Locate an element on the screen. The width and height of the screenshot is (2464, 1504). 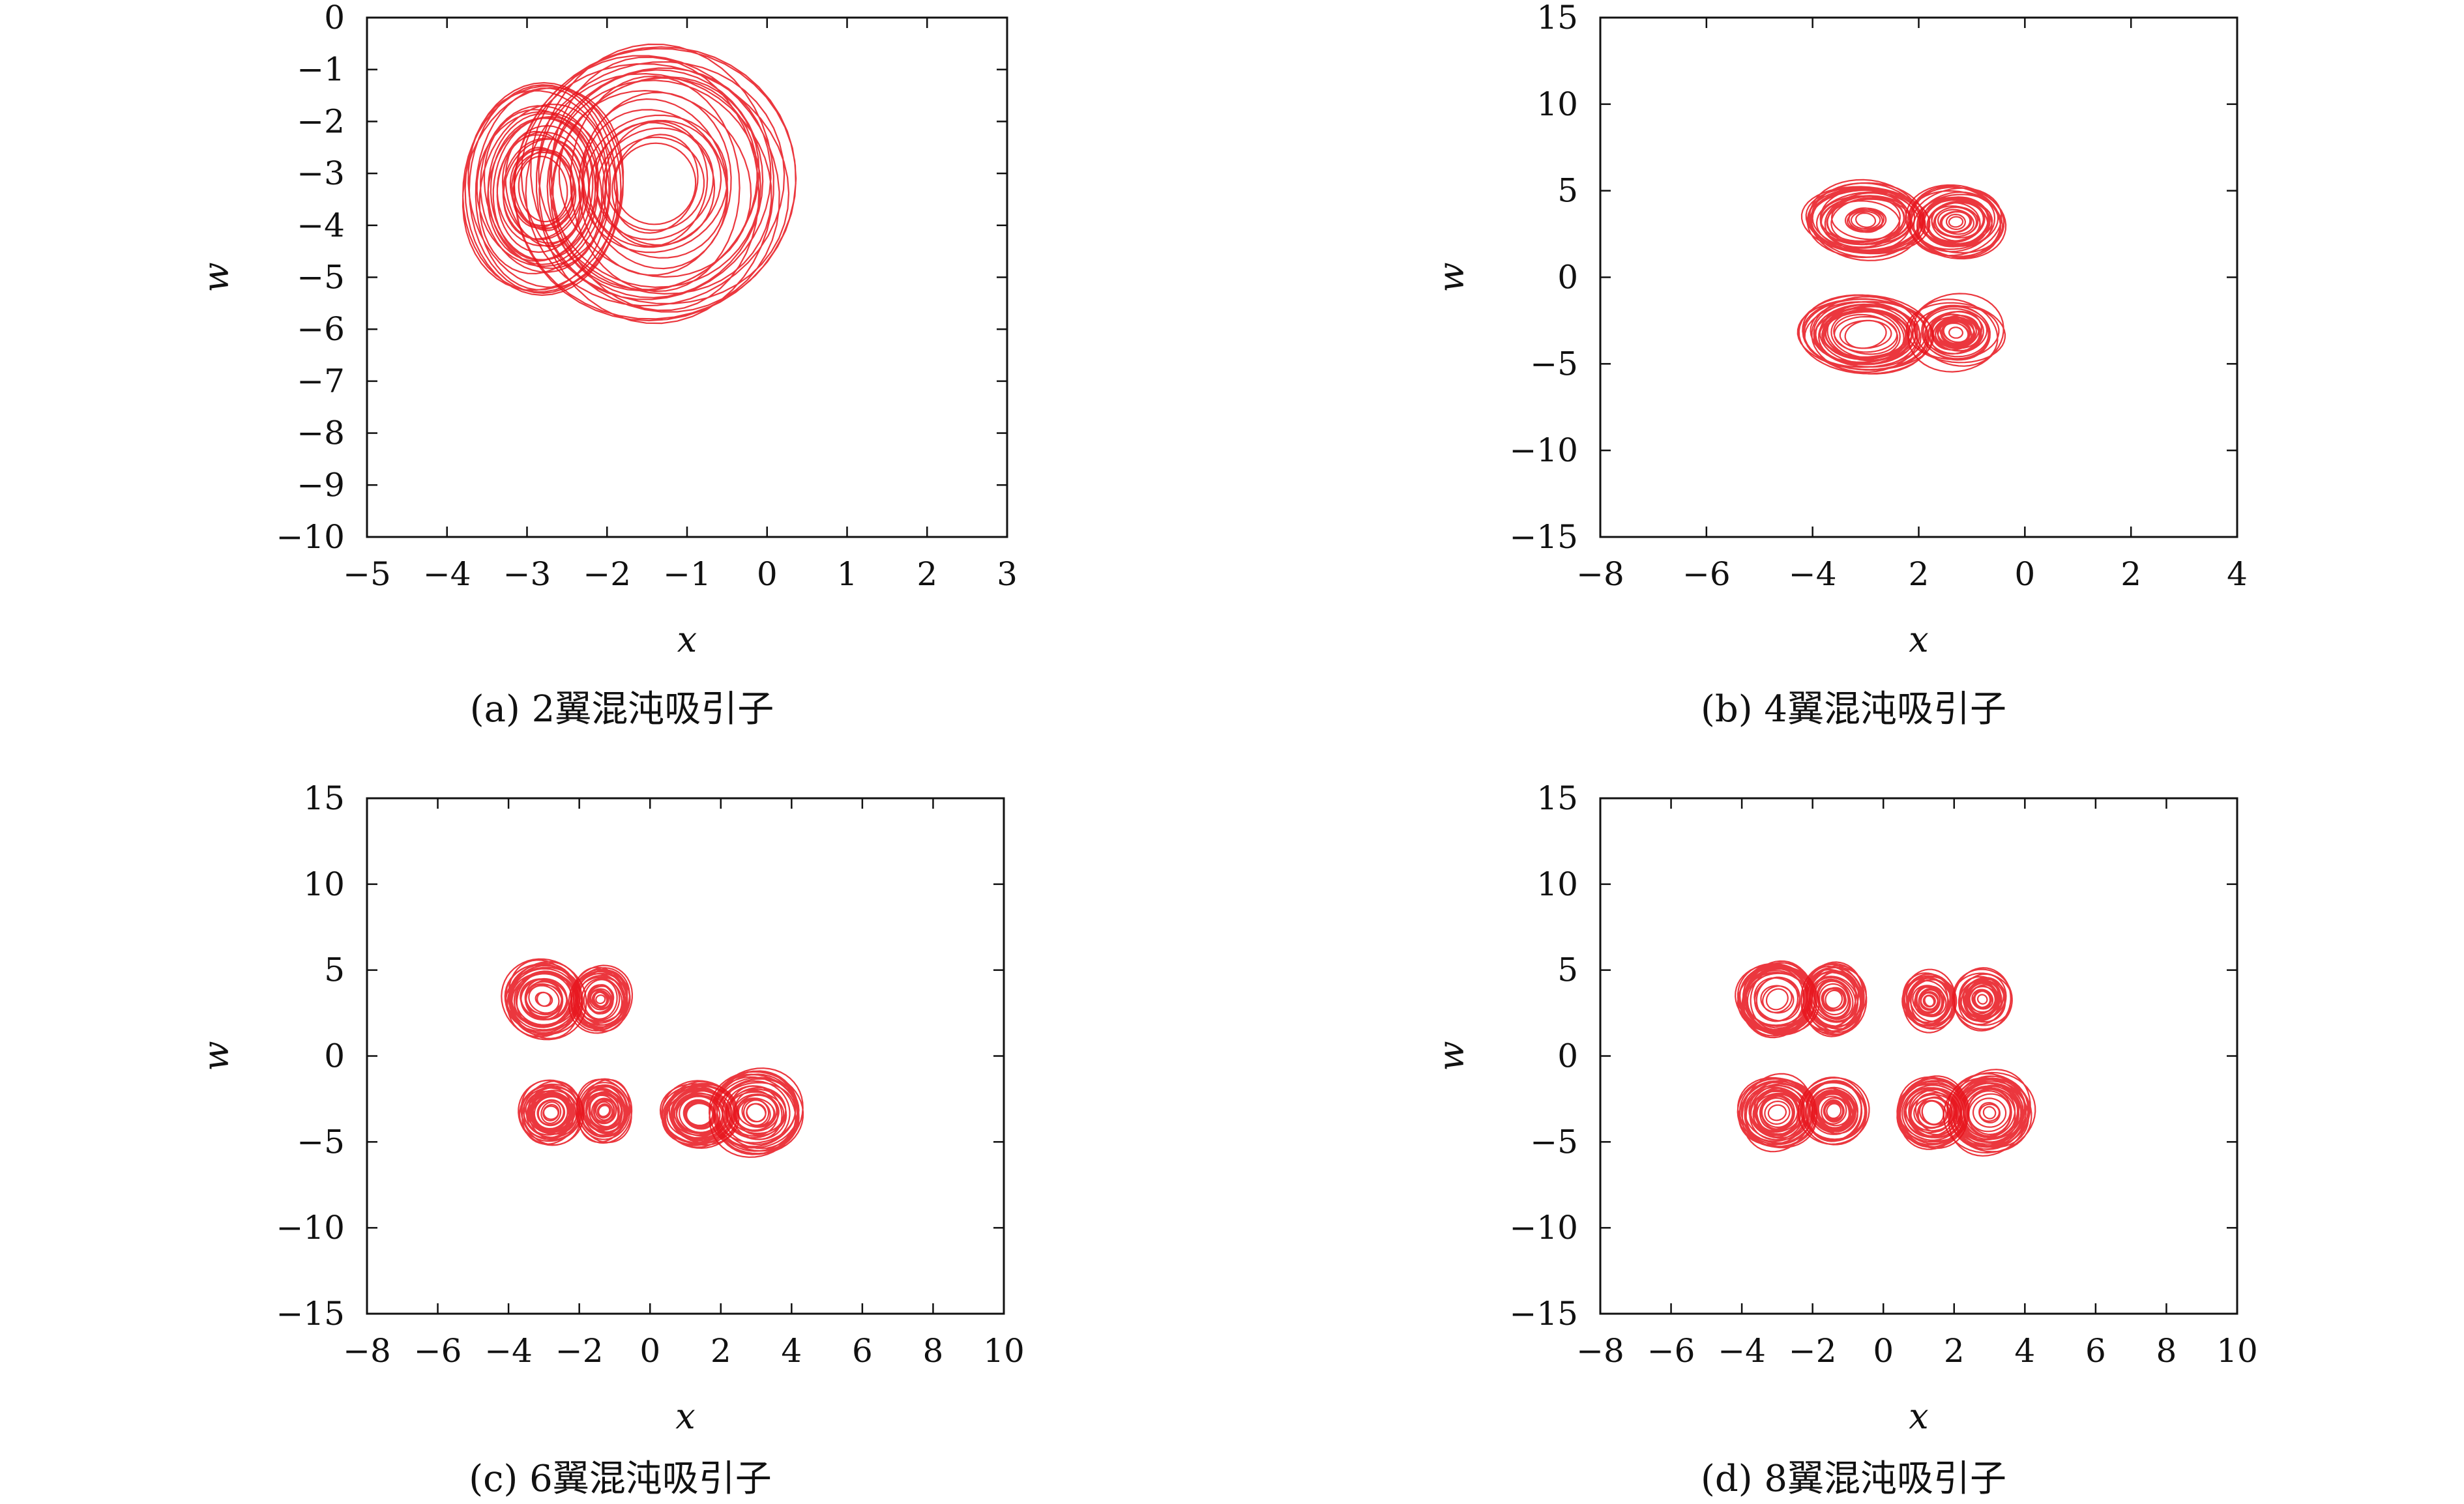
panel-caption: (d) 8翼混沌吸引子 is located at coordinates (1854, 1479).